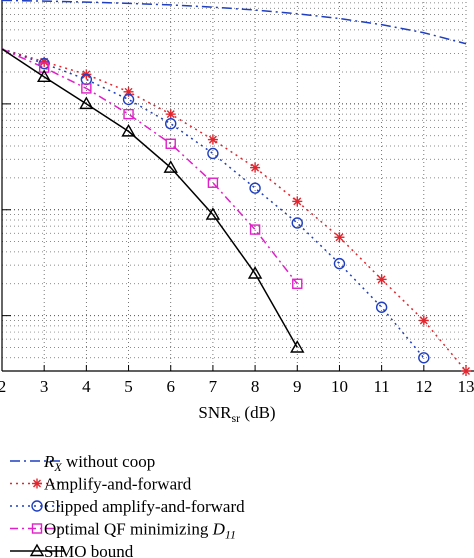 This screenshot has width=474, height=558. Describe the element at coordinates (219, 529) in the screenshot. I see `legend-symbol: D` at that location.